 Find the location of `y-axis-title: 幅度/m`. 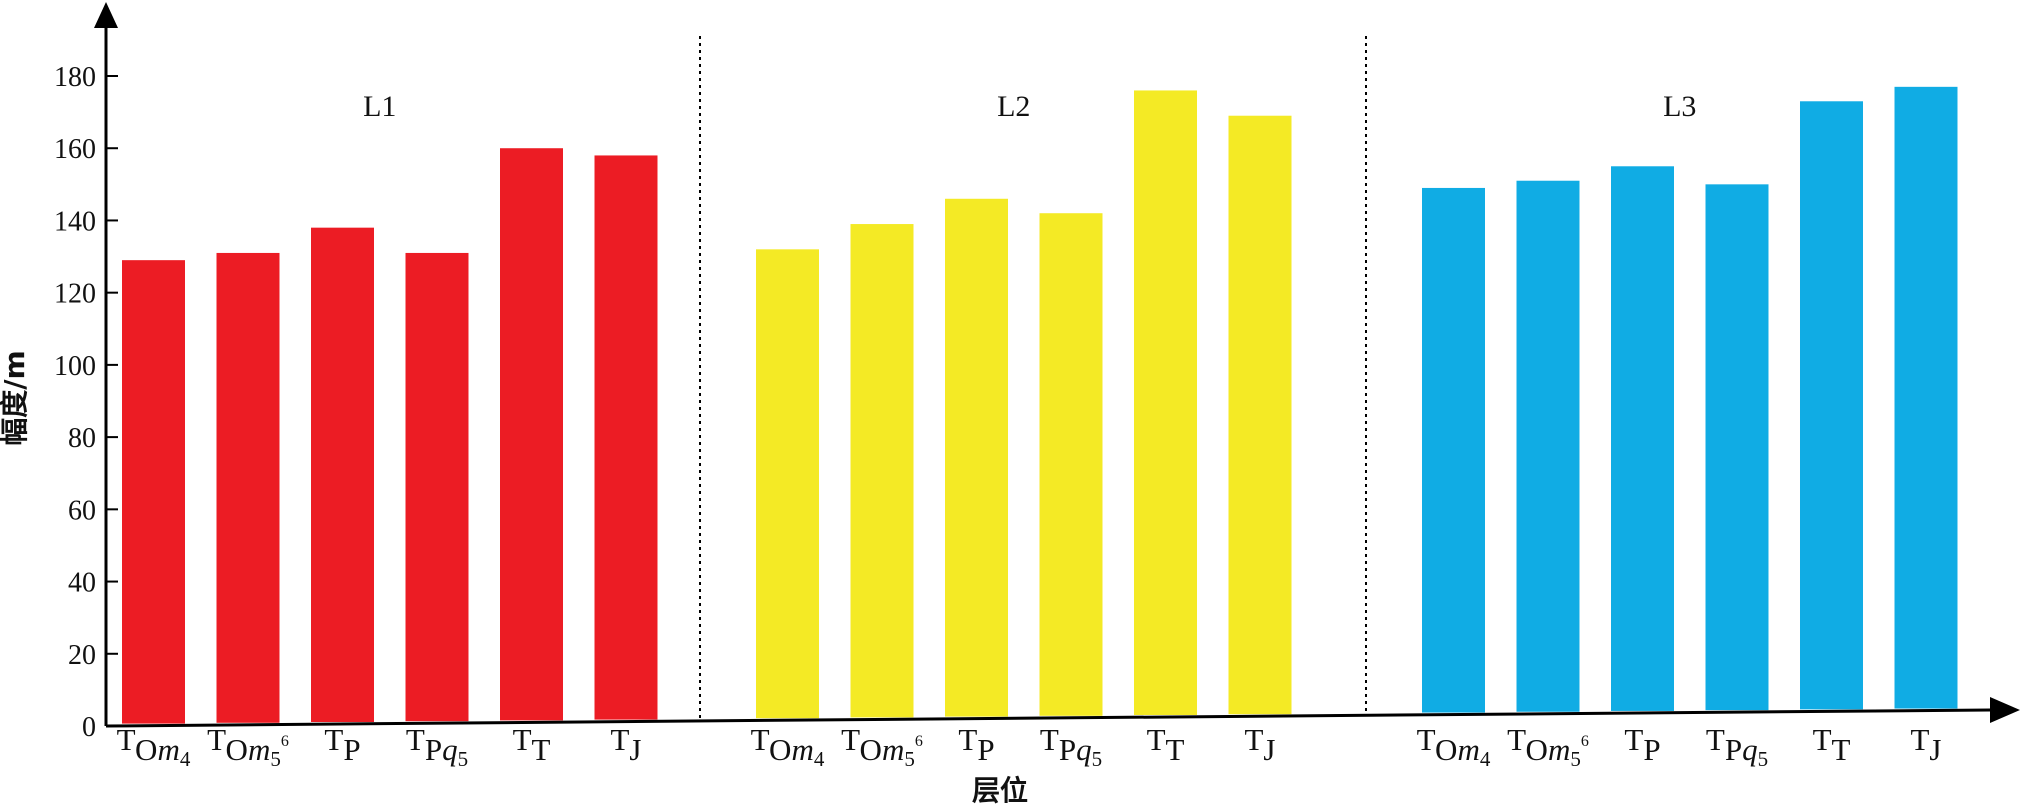

y-axis-title: 幅度/m is located at coordinates (15, 397).